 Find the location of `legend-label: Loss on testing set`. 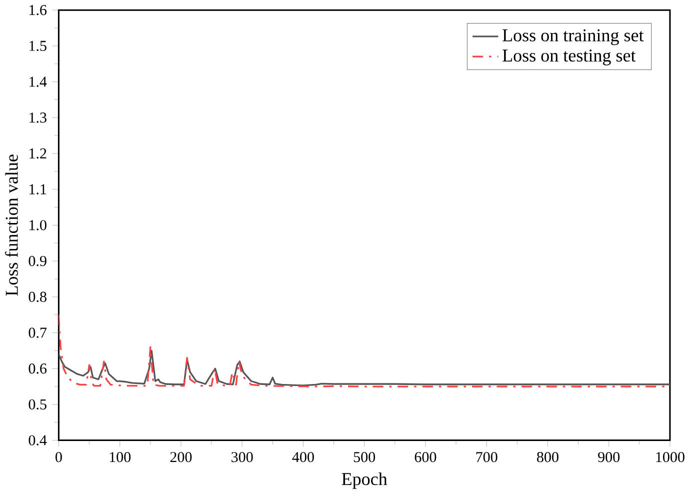

legend-label: Loss on testing set is located at coordinates (569, 58).